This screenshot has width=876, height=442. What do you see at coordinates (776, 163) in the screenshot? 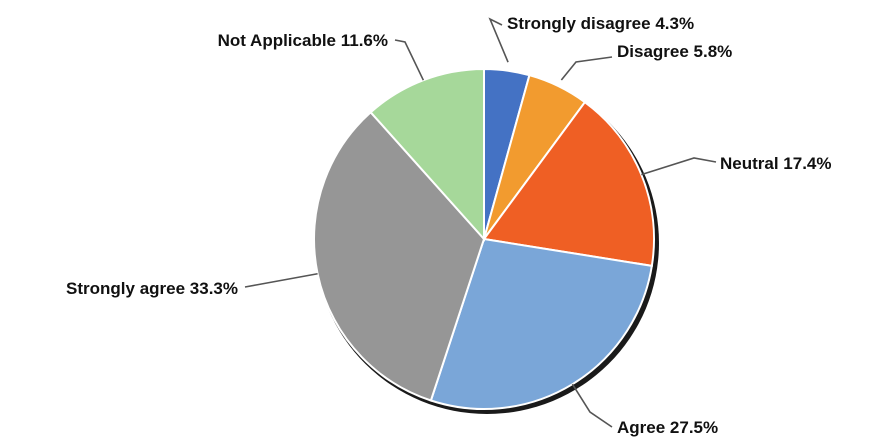
I see `slice-label-neutral: Neutral 17.4%` at bounding box center [776, 163].